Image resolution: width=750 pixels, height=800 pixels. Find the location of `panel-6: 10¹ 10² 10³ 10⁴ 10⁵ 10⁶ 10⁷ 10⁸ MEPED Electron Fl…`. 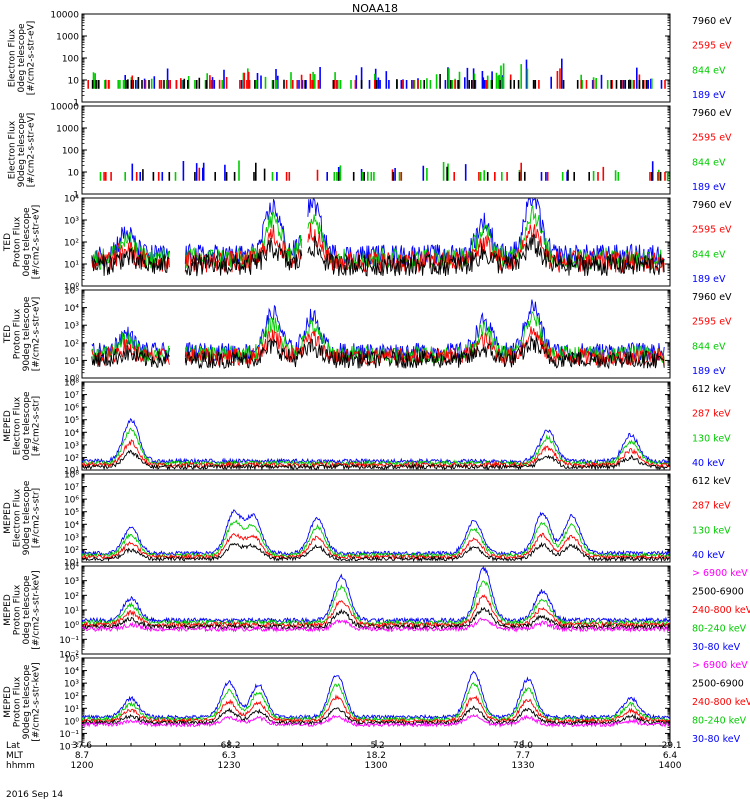

panel-6: 10¹ 10² 10³ 10⁴ 10⁵ 10⁶ 10⁷ 10⁸ MEPED Electron Fl… is located at coordinates (367, 520).